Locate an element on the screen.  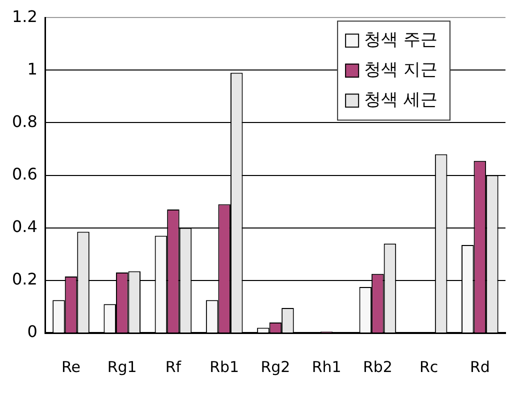
y-tick-label: 0.6 is located at coordinates (25, 174).